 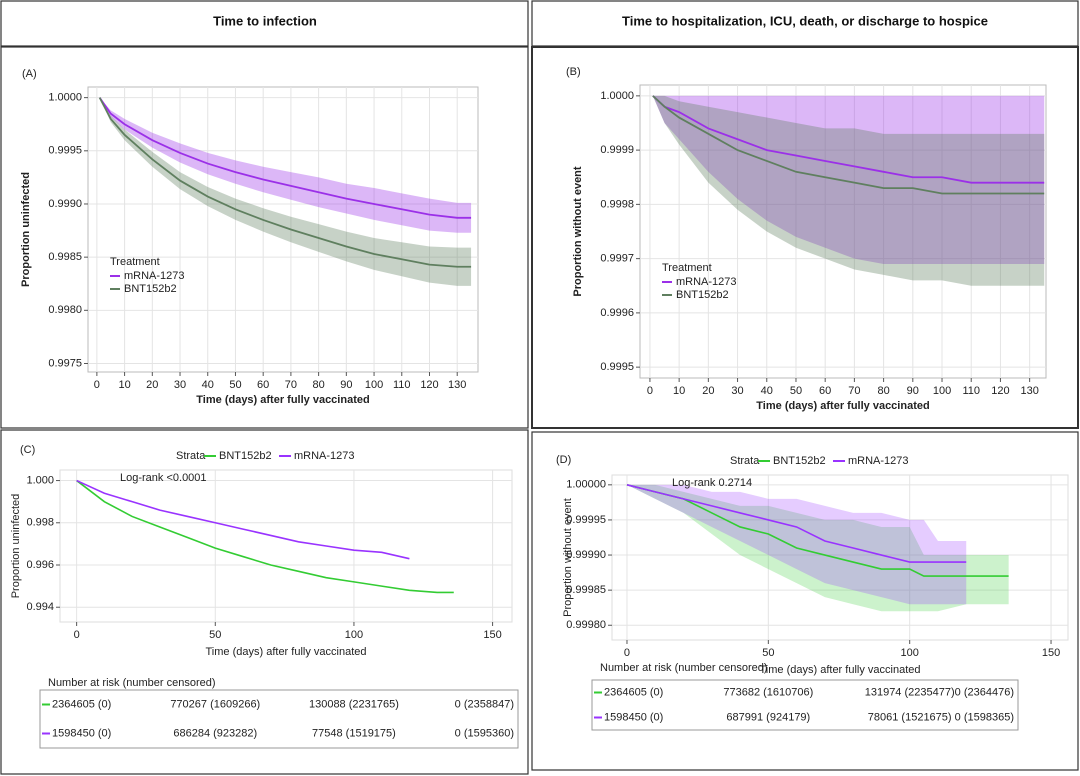 I want to click on risk-cell: 131974 (2235477), so click(x=910, y=692).